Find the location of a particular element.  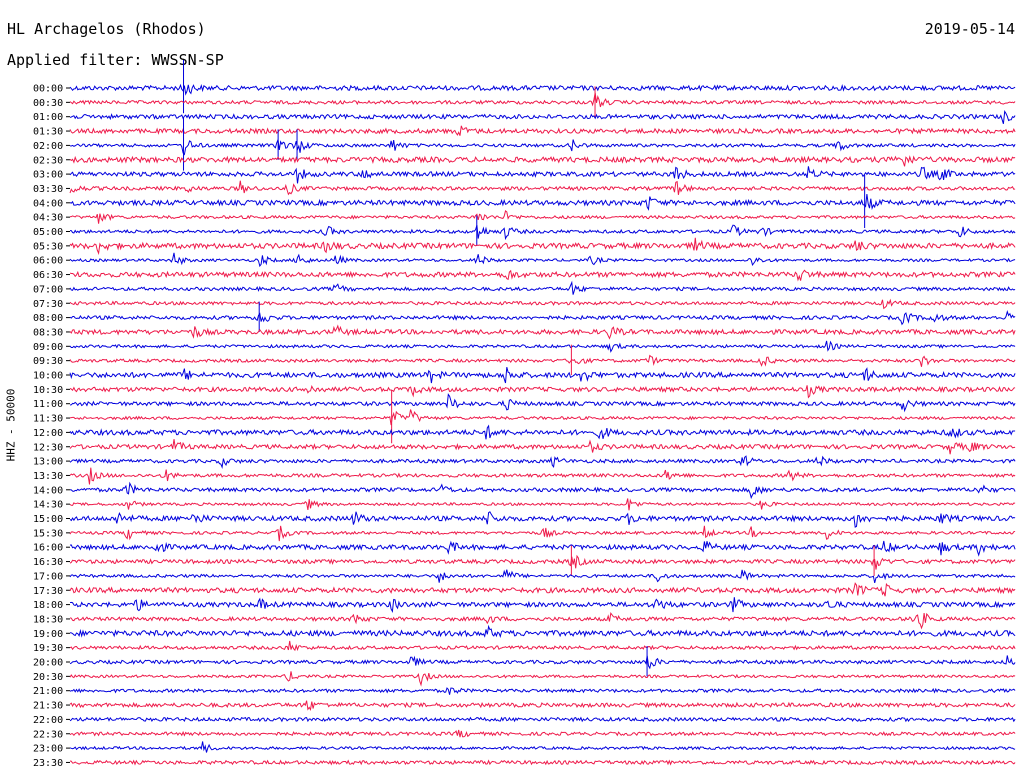

filter-label: Applied filter: WWSSN-SP is located at coordinates (115, 60).